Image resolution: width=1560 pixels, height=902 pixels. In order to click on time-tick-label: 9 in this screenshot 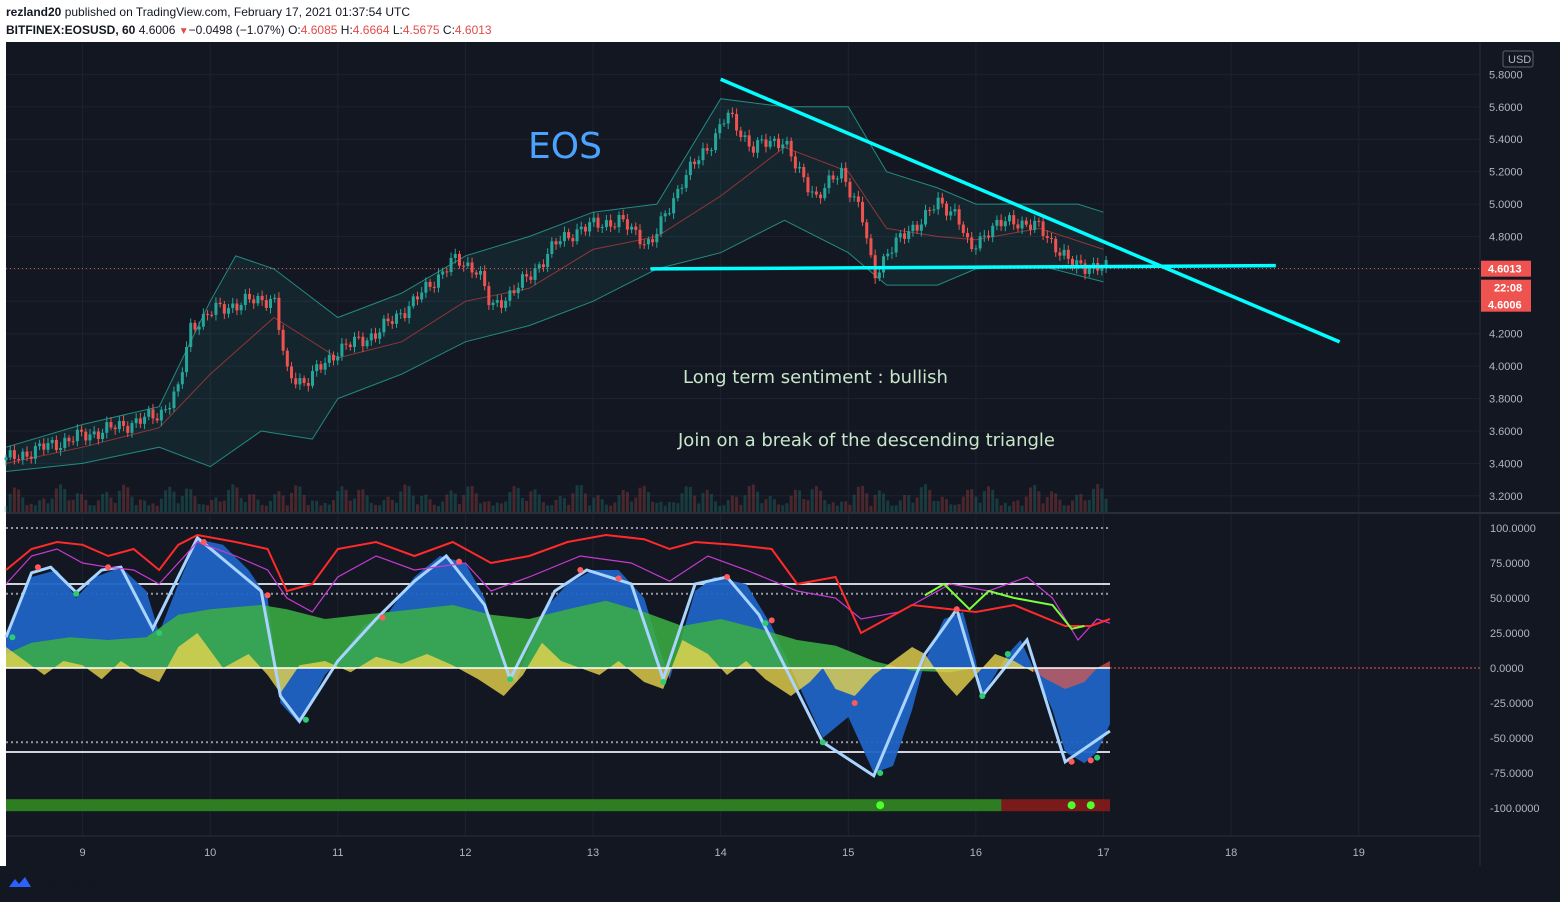, I will do `click(83, 853)`.